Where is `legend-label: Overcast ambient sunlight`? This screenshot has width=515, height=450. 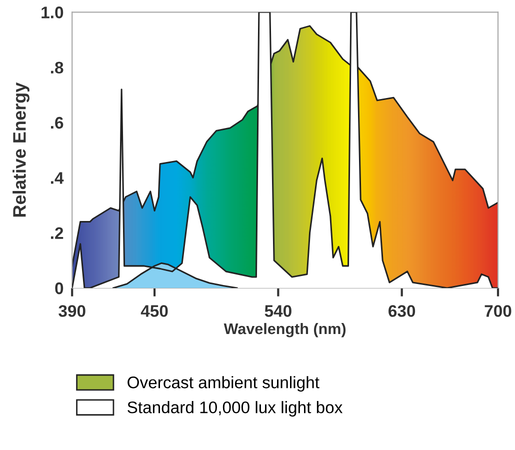
legend-label: Overcast ambient sunlight is located at coordinates (224, 384).